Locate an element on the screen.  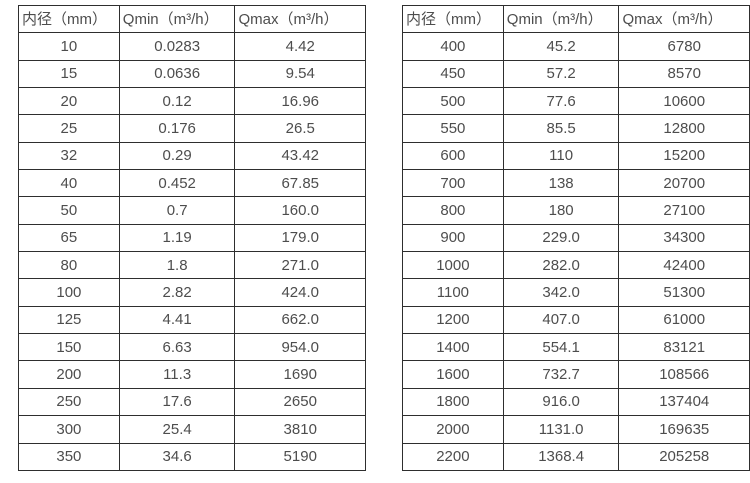
table-cell: 137404 is located at coordinates (684, 402).